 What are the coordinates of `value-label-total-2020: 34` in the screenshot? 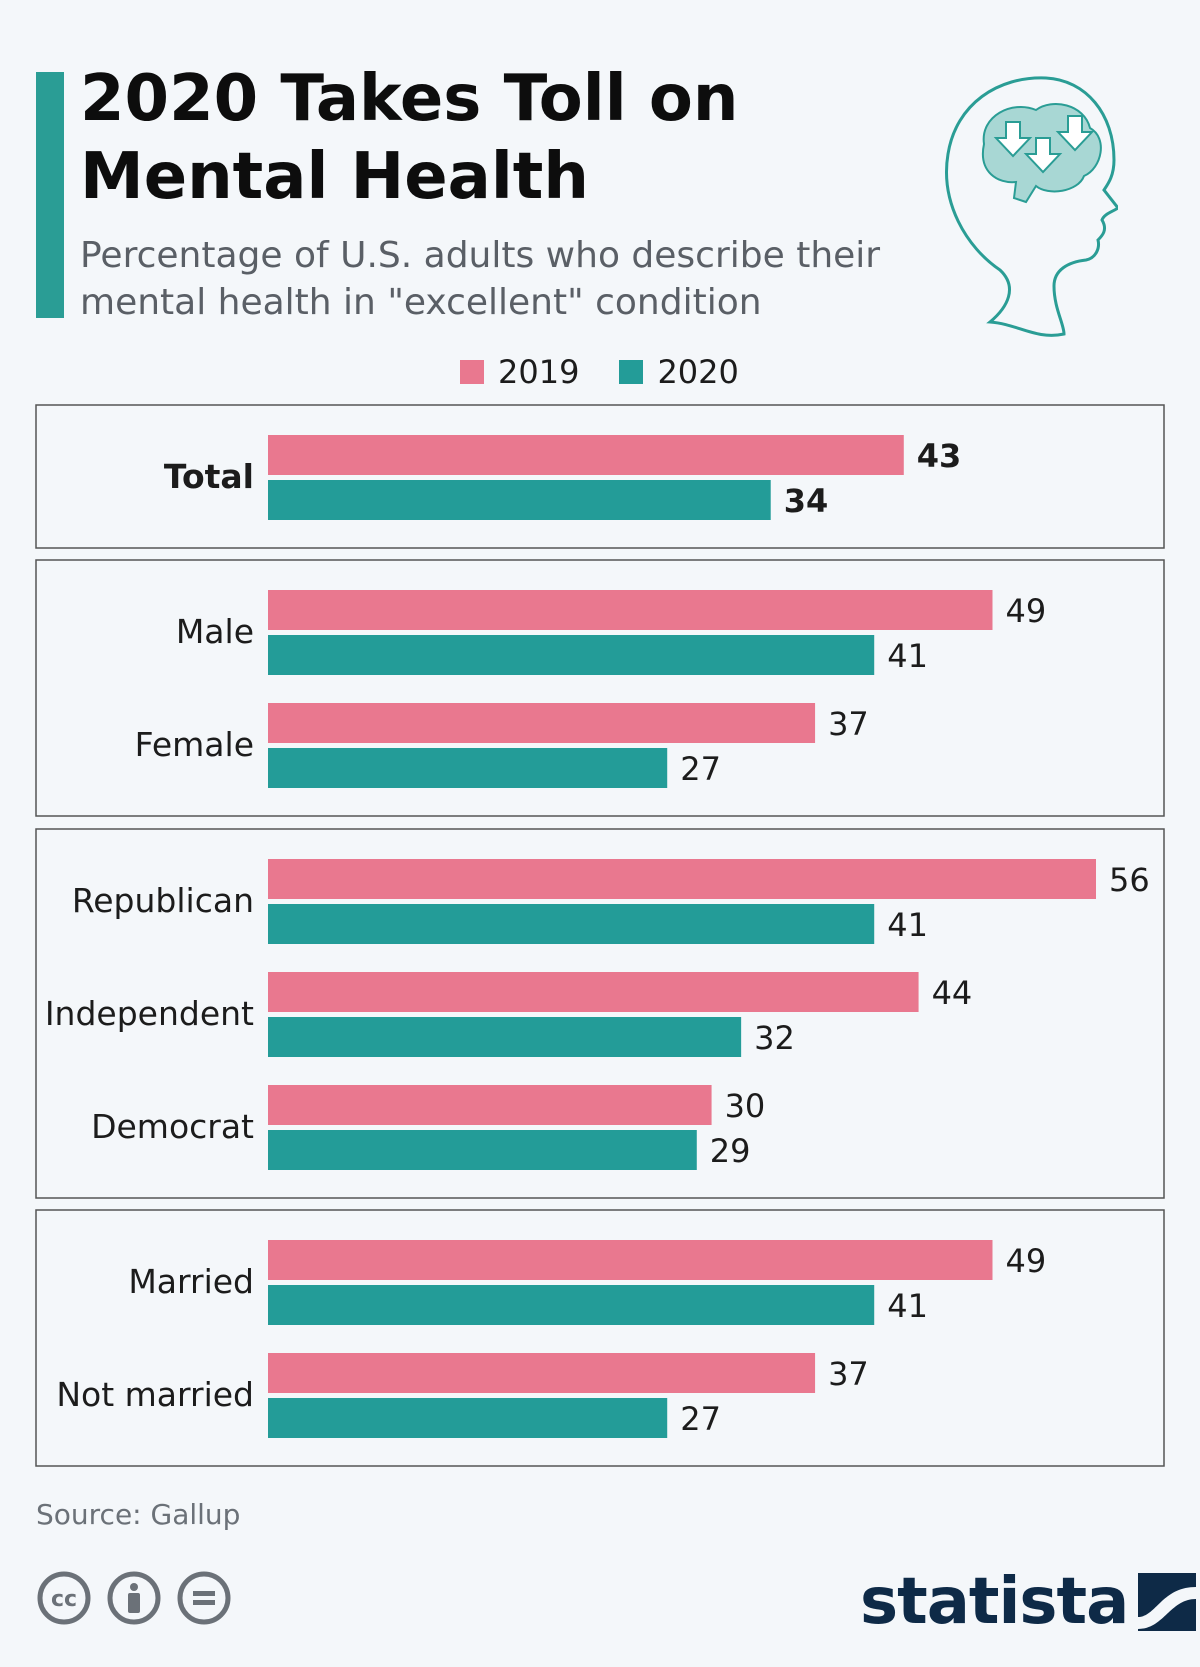 It's located at (806, 501).